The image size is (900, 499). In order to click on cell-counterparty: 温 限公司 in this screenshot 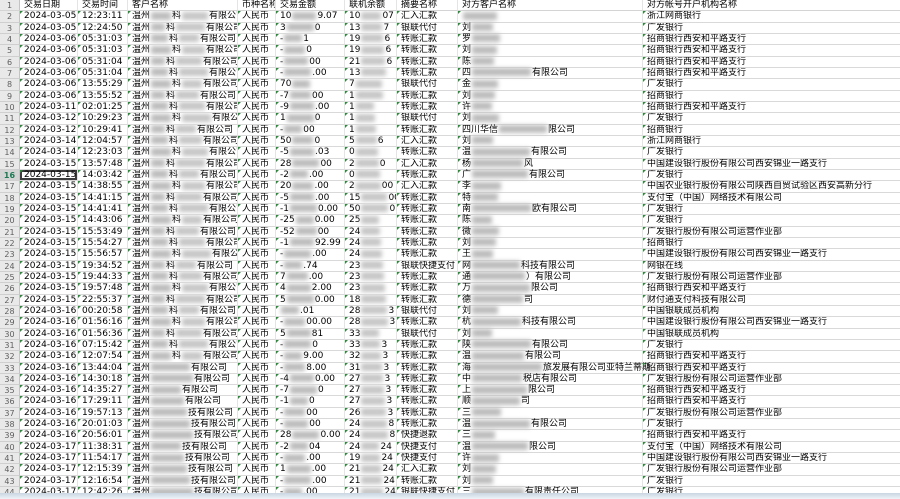, I will do `click(550, 447)`.